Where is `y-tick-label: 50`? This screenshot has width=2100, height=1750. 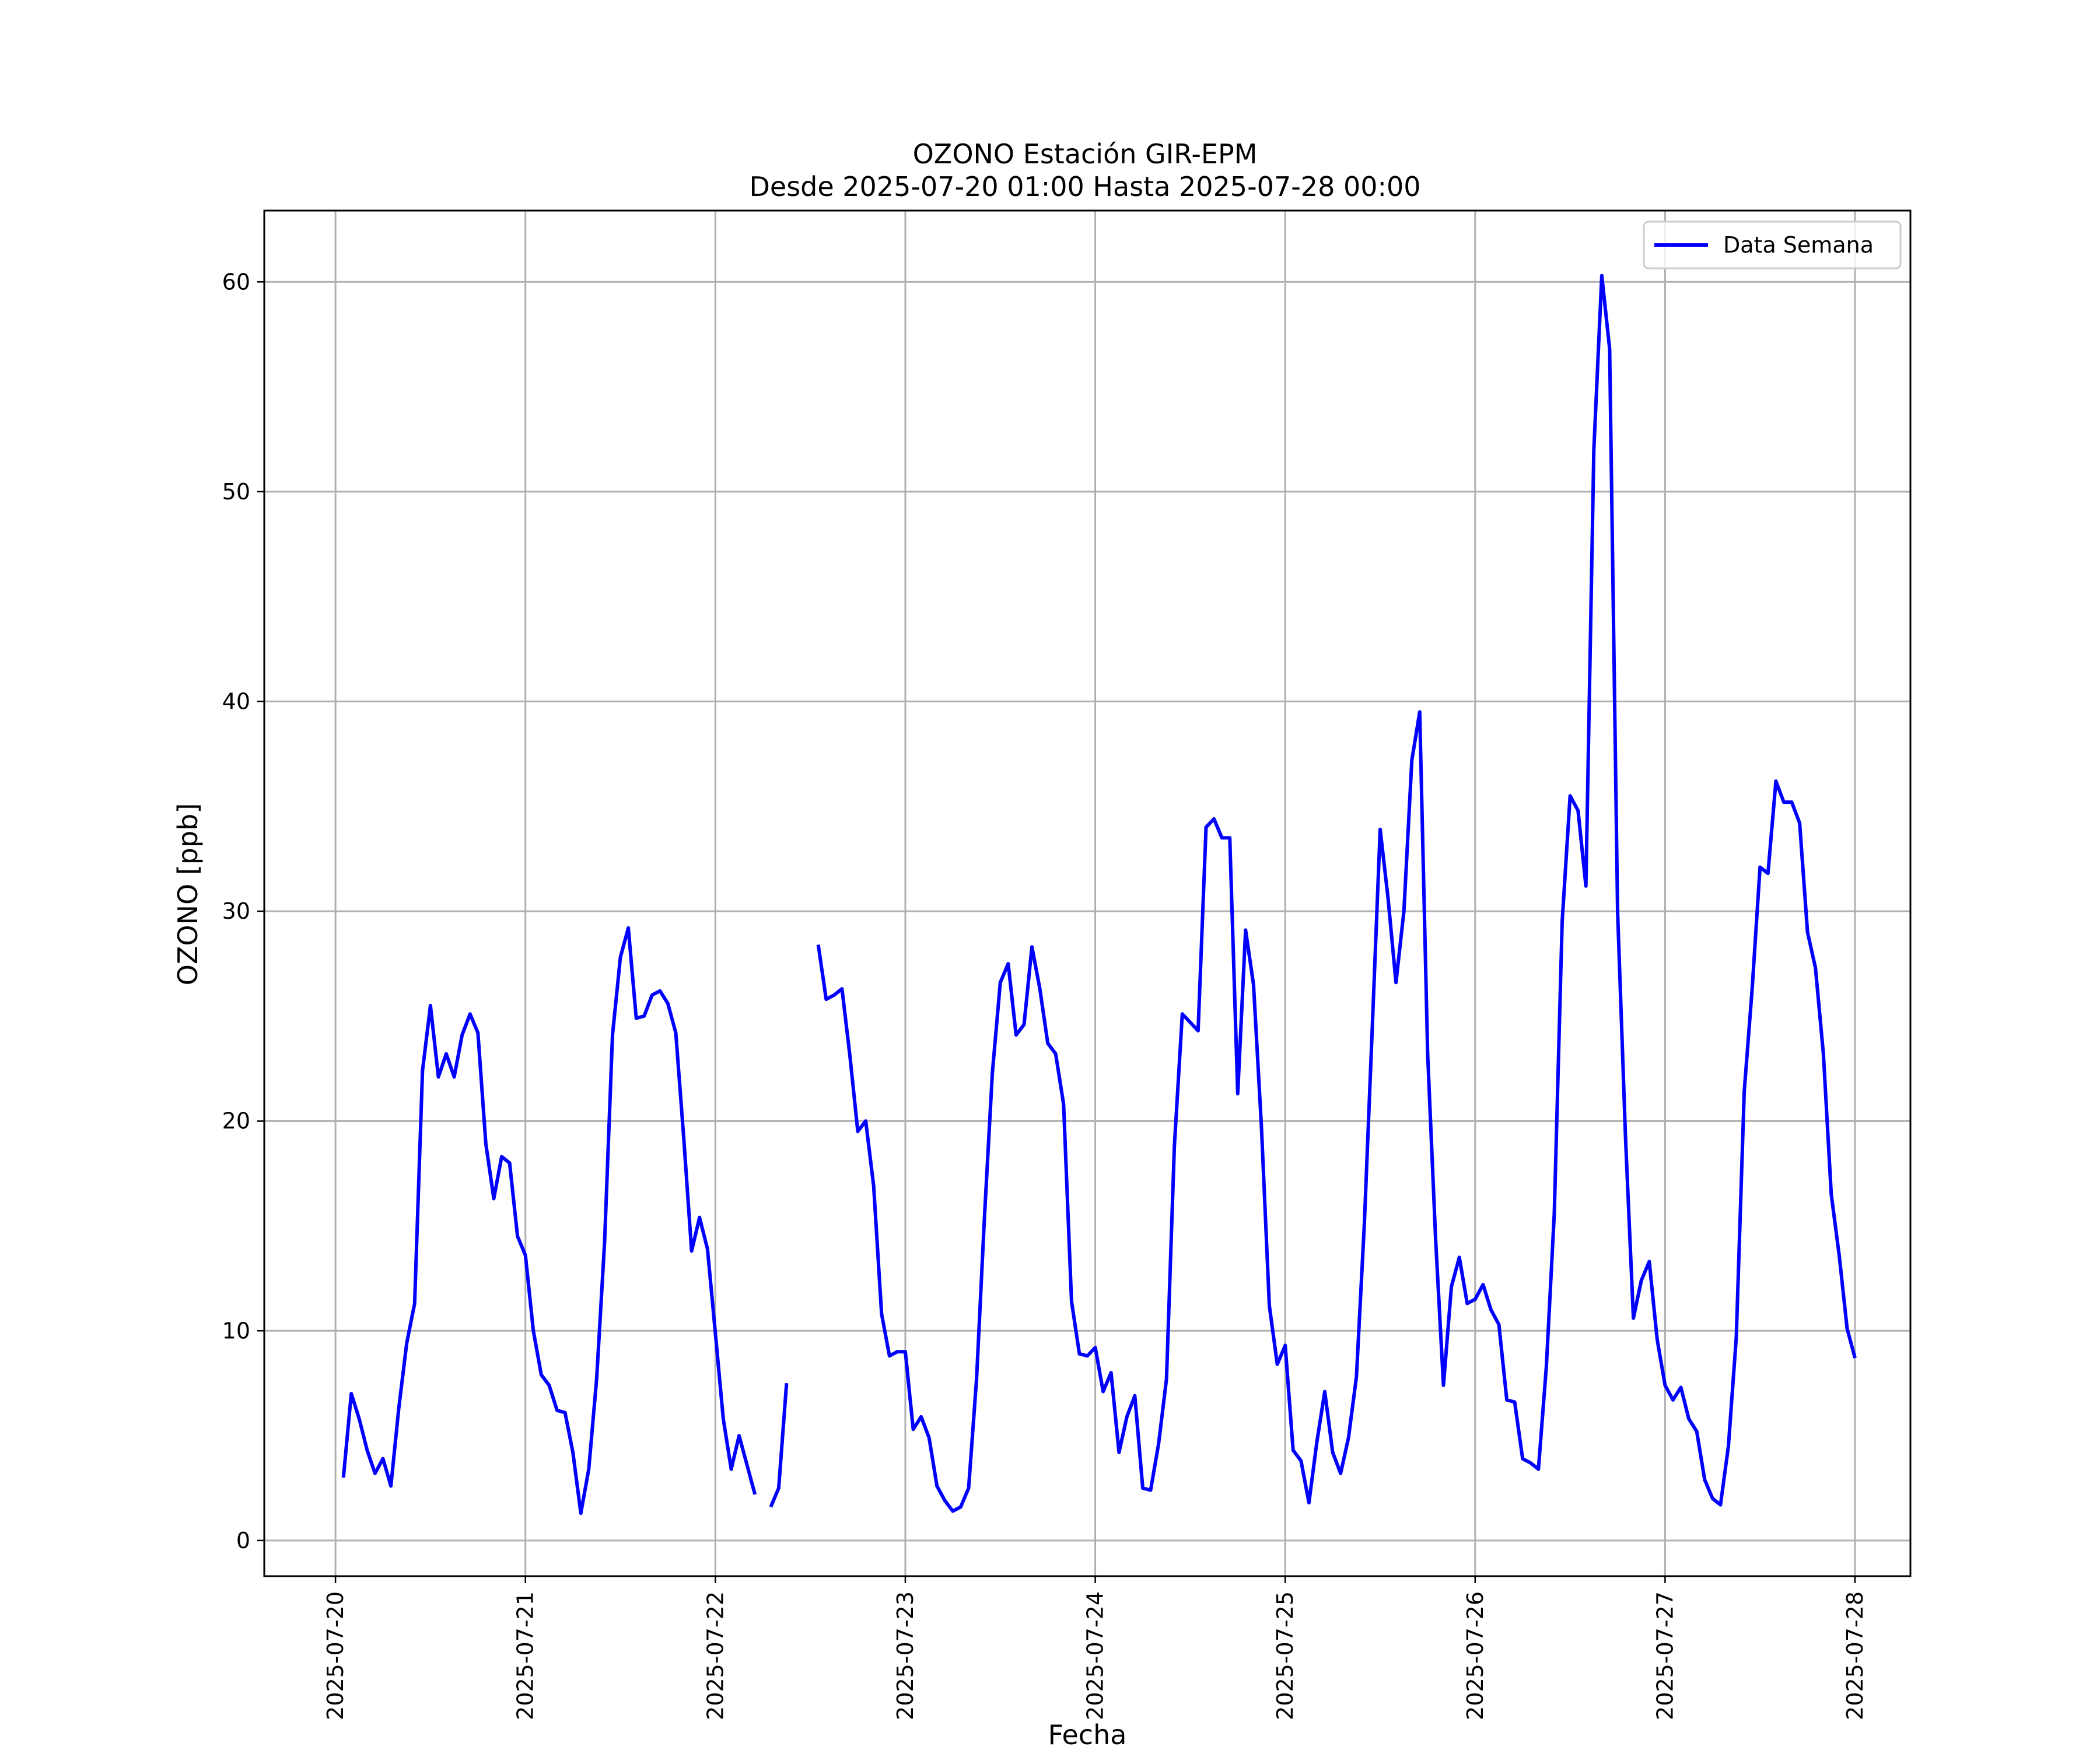
y-tick-label: 50 is located at coordinates (236, 492).